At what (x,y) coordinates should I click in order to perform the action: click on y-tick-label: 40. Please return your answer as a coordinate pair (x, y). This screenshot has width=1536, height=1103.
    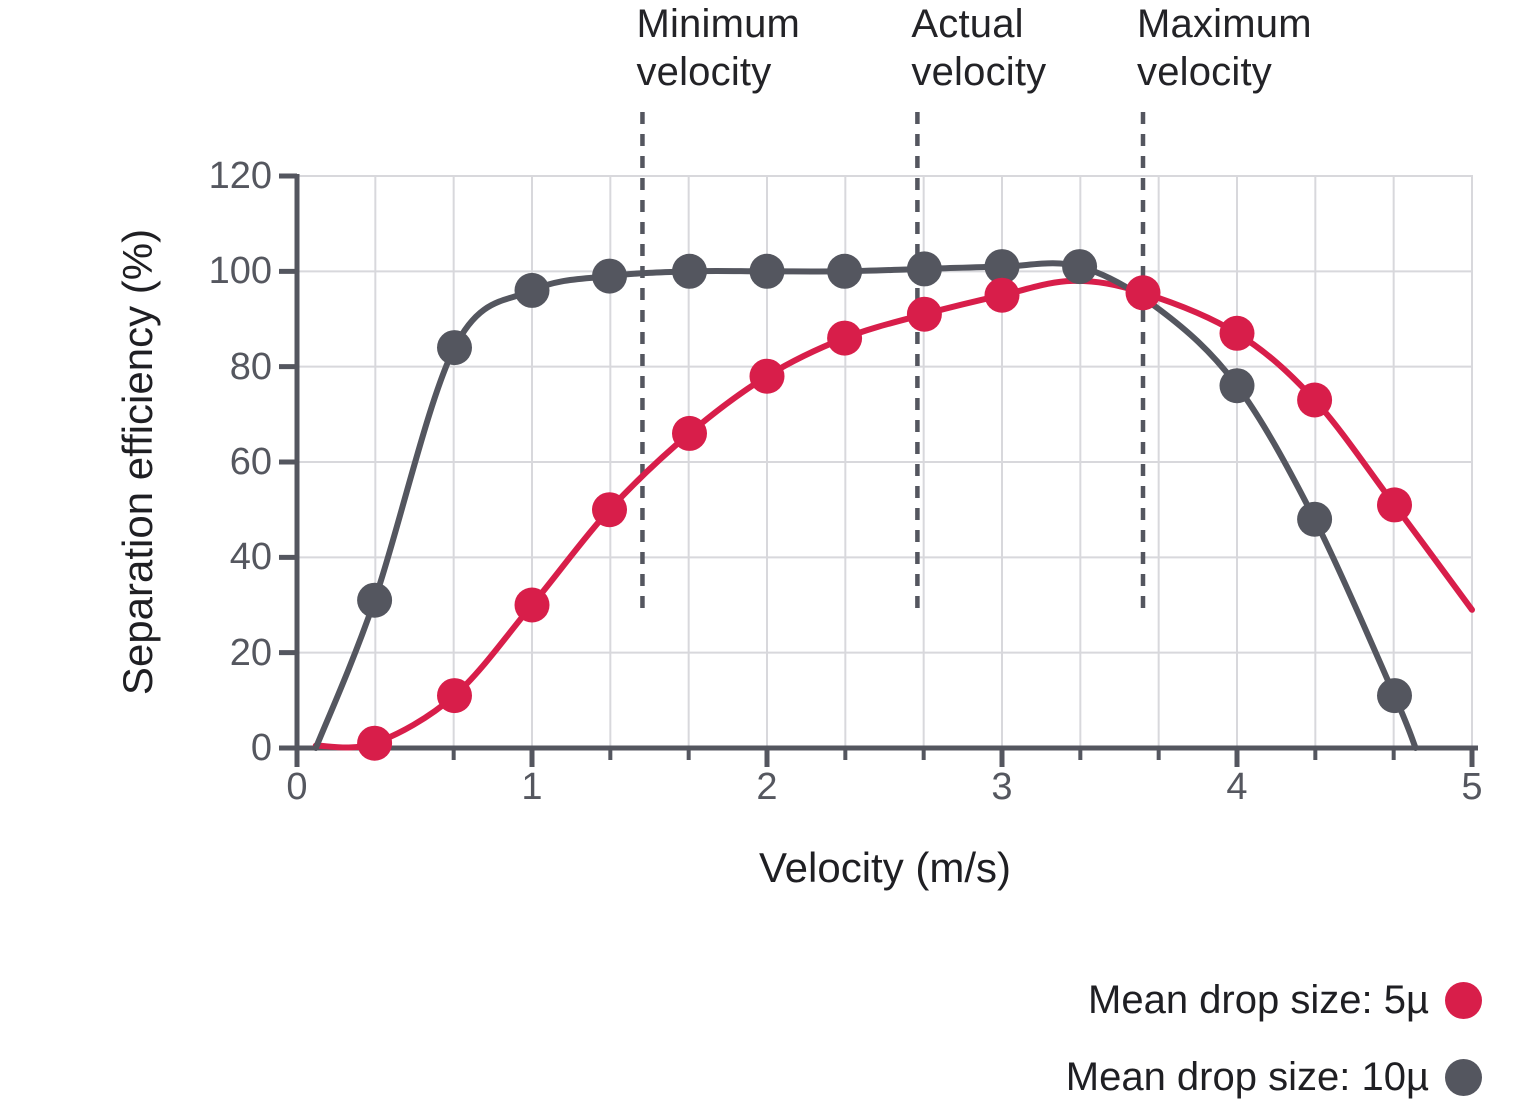
    Looking at the image, I should click on (250, 557).